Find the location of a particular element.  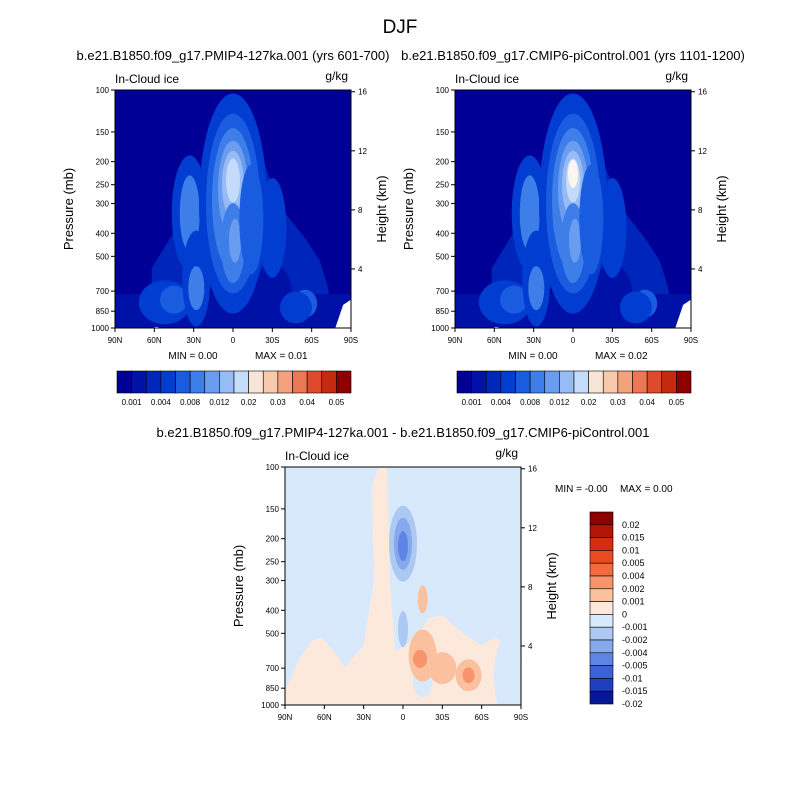

colorbar-label: -0.015 is located at coordinates (635, 691).